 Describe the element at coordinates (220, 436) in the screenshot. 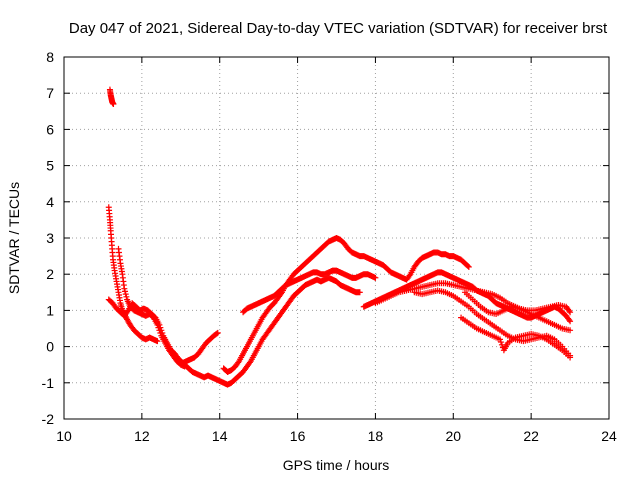

I see `x-tick-label: 14` at that location.